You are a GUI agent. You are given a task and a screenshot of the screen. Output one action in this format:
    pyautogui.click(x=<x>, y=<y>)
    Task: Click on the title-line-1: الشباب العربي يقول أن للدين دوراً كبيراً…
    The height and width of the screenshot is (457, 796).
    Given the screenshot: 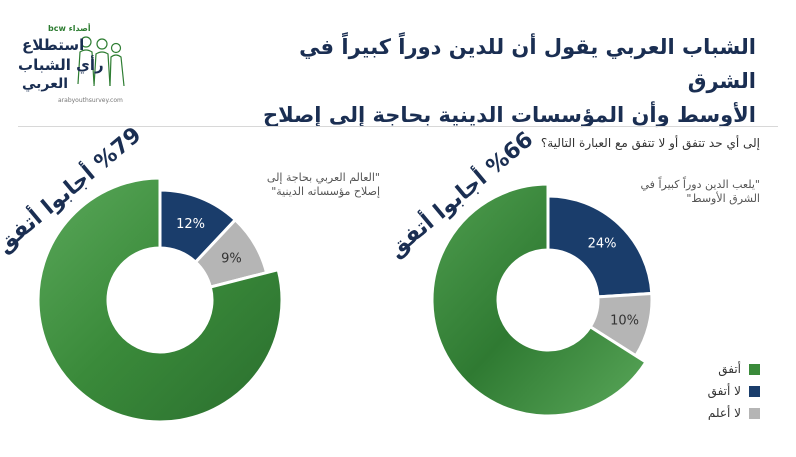 What is the action you would take?
    pyautogui.click(x=527, y=64)
    